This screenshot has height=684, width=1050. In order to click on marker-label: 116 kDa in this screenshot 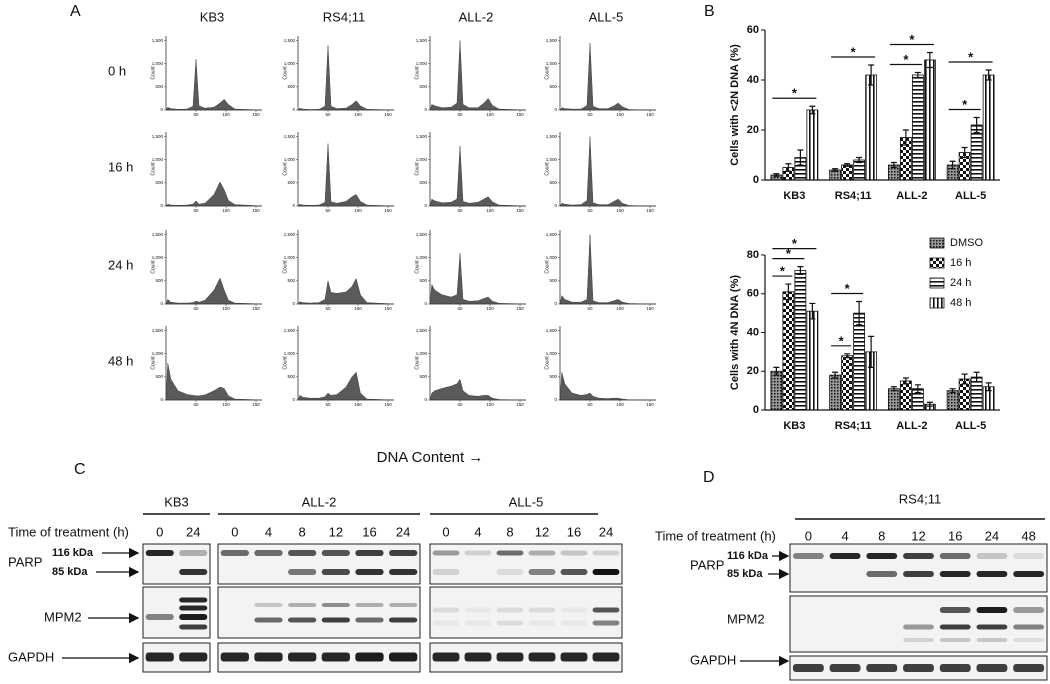, I will do `click(73, 553)`.